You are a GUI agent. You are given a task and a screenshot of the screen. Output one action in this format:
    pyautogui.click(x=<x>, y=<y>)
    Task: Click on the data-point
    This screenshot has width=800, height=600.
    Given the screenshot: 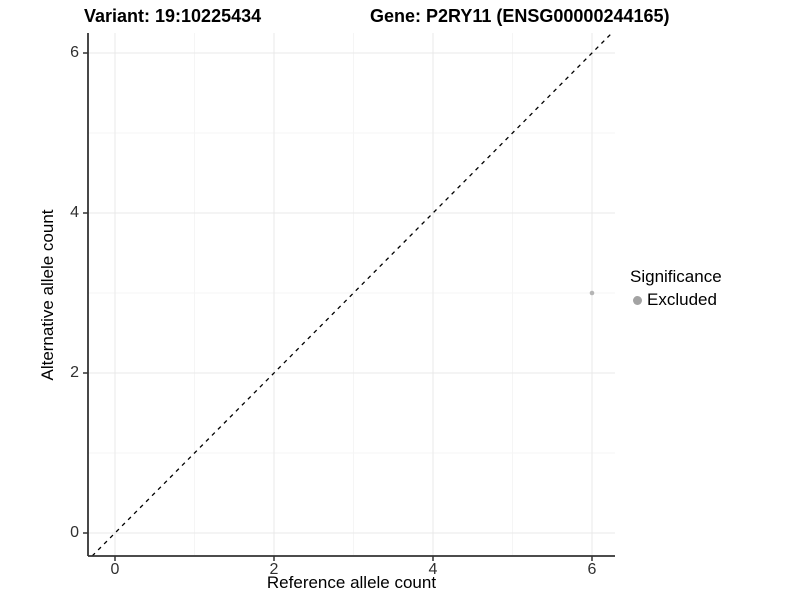 What is the action you would take?
    pyautogui.click(x=592, y=293)
    